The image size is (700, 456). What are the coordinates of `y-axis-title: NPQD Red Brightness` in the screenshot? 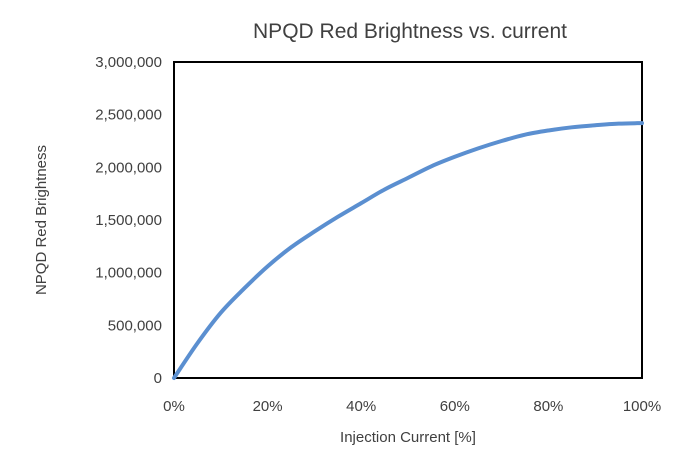 It's located at (41, 220).